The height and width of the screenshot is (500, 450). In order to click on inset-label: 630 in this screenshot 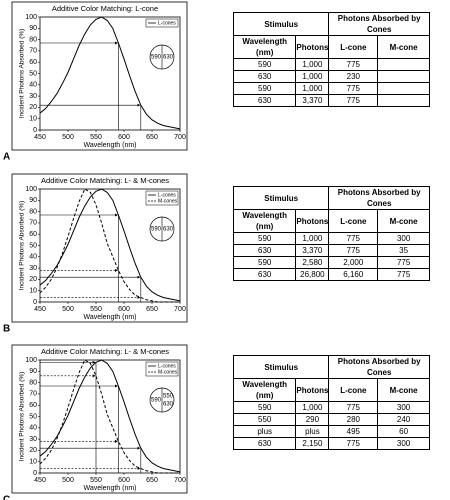, I will do `click(168, 58)`.